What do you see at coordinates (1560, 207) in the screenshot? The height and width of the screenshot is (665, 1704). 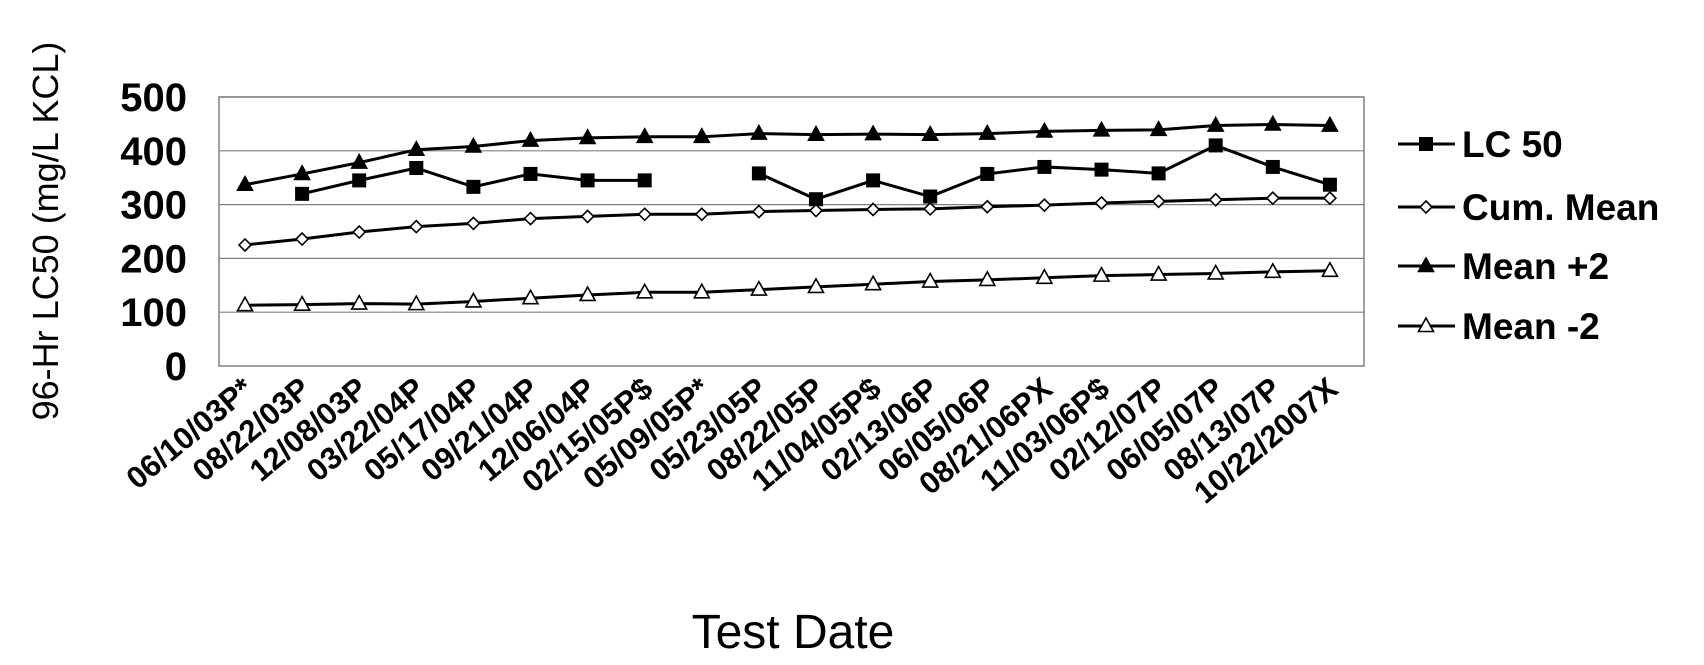 I see `legend-label: Cum. Mean` at bounding box center [1560, 207].